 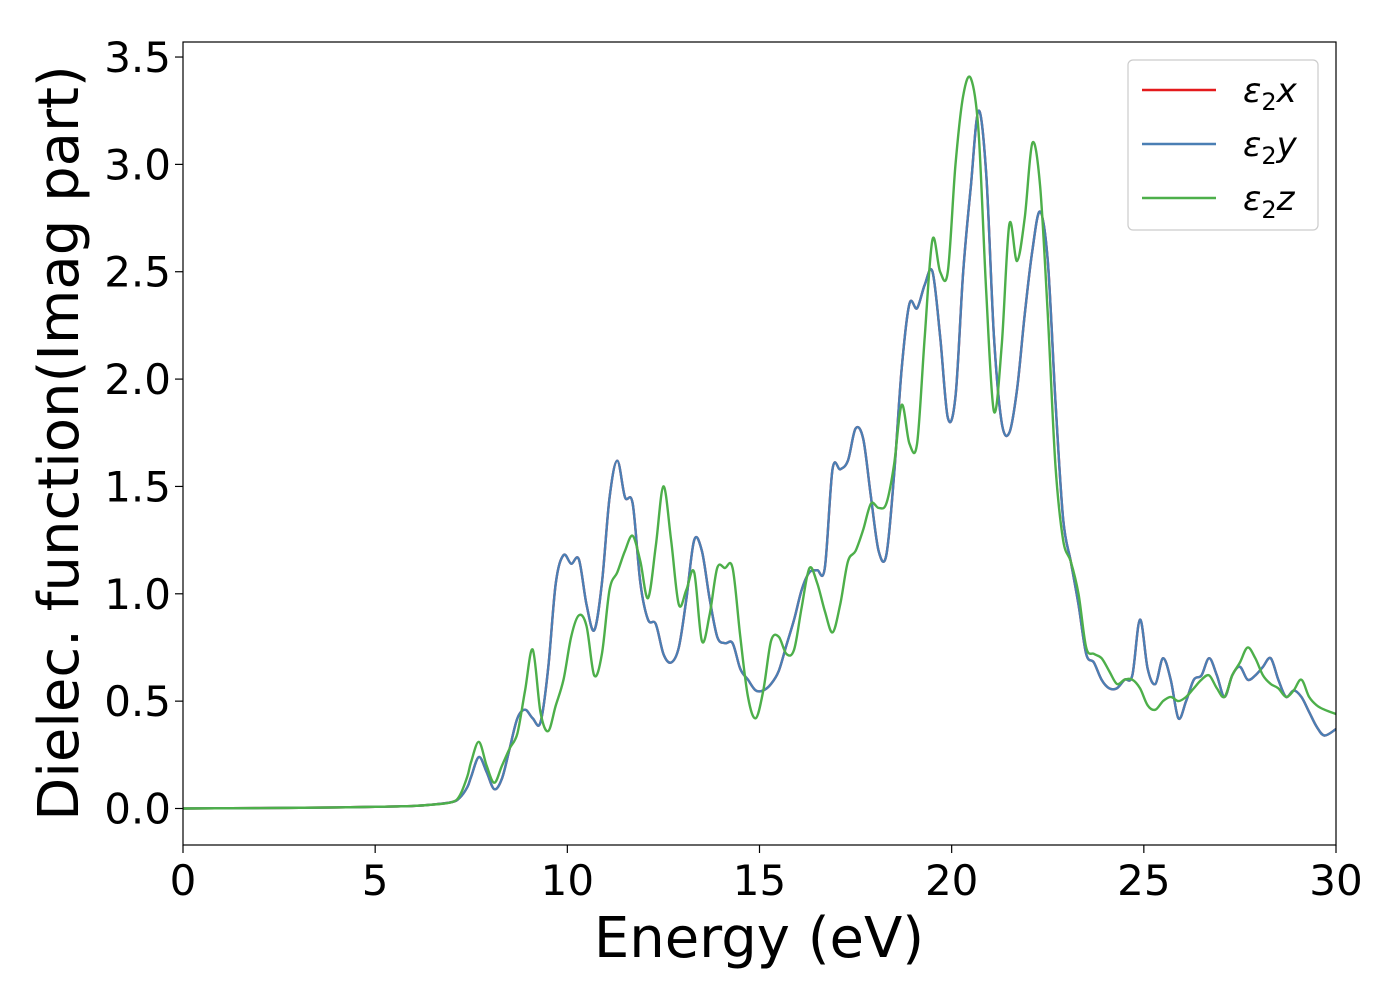 I want to click on y-tick-label: 2.5, so click(x=137, y=272).